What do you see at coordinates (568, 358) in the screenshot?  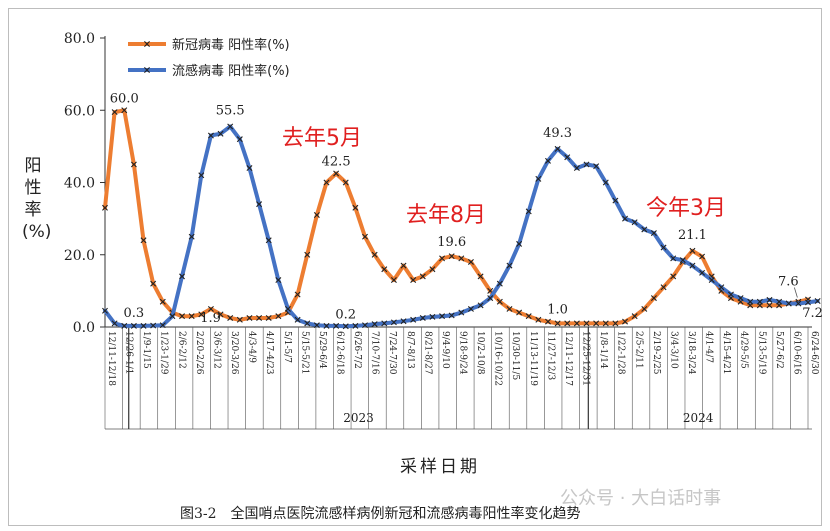 I see `x-tick-label: 12/11-12/17` at bounding box center [568, 358].